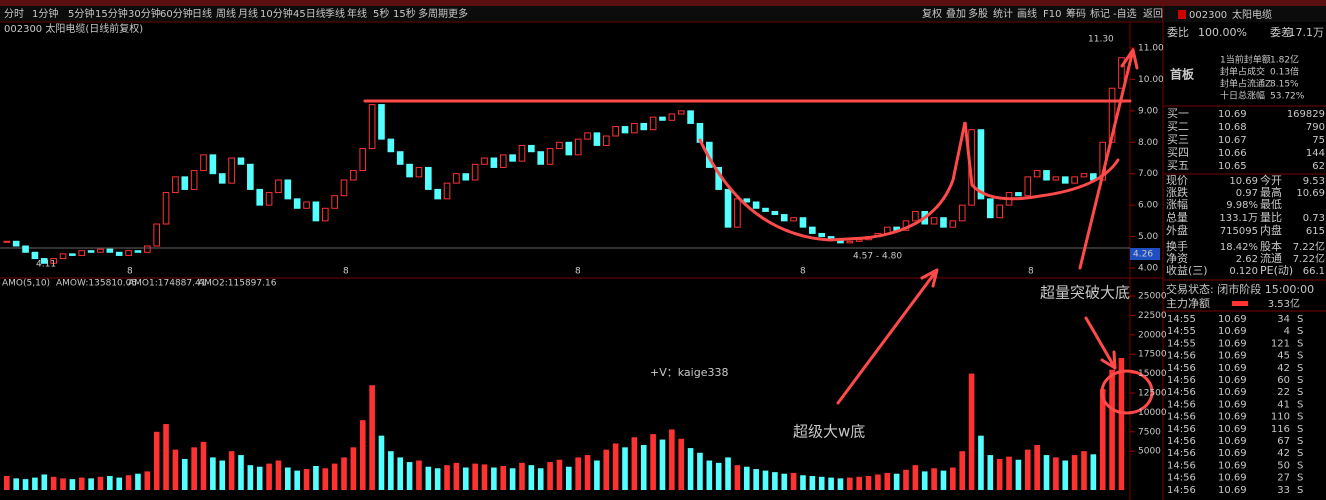  Describe the element at coordinates (1100, 14) in the screenshot. I see `tool-item: 标记` at that location.